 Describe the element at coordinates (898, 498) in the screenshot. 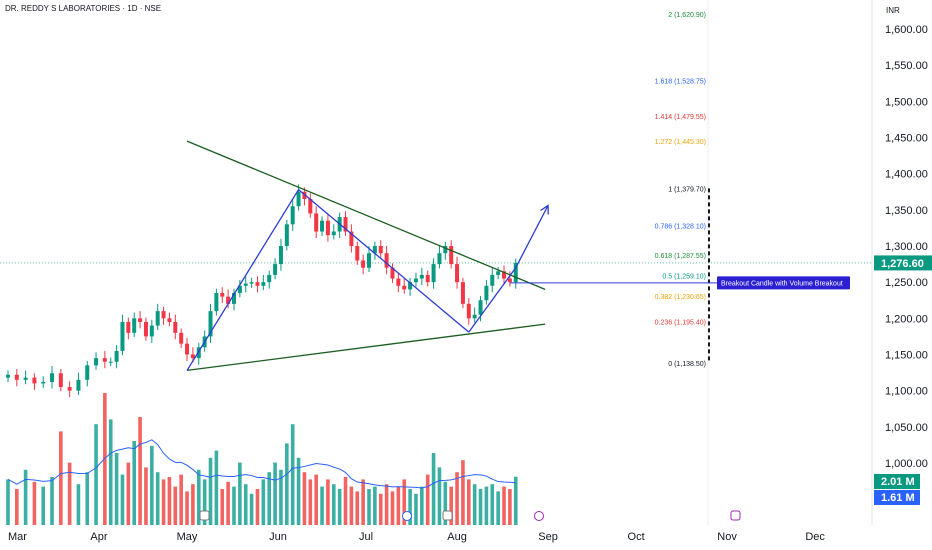

I see `volume-badge-2: 1.61 M` at that location.